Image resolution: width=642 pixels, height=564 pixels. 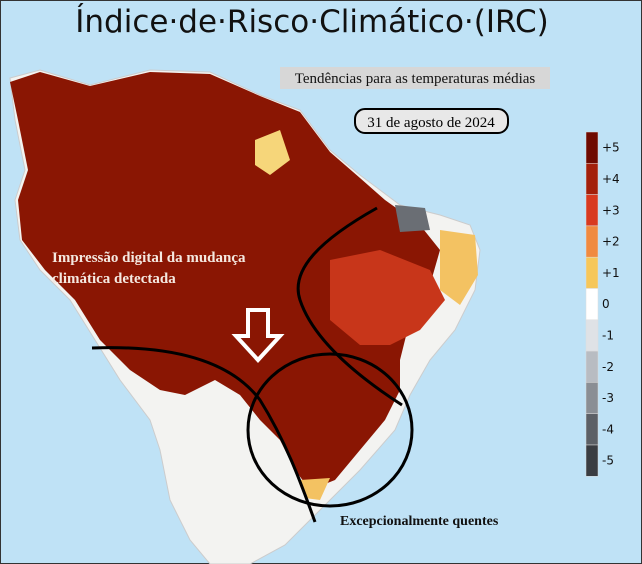 I want to click on legend-label: -5, so click(x=608, y=461).